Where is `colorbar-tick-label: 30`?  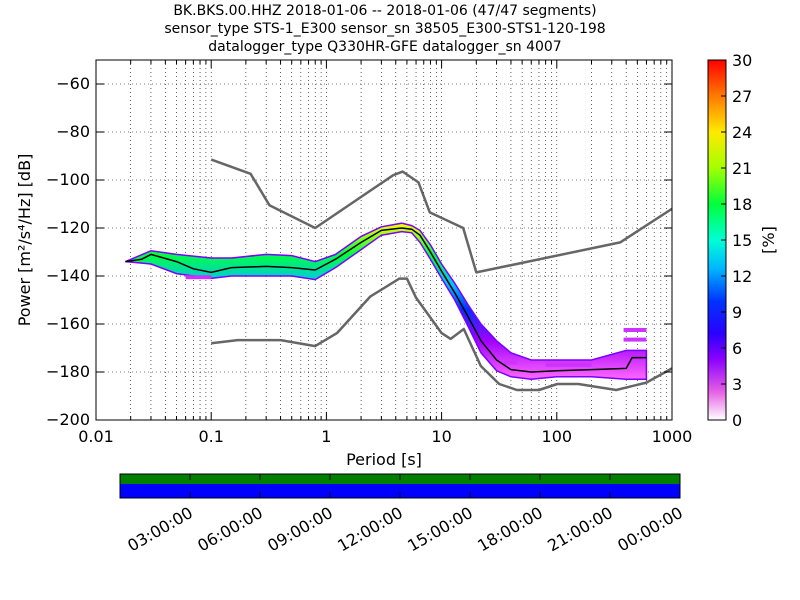
colorbar-tick-label: 30 is located at coordinates (742, 60).